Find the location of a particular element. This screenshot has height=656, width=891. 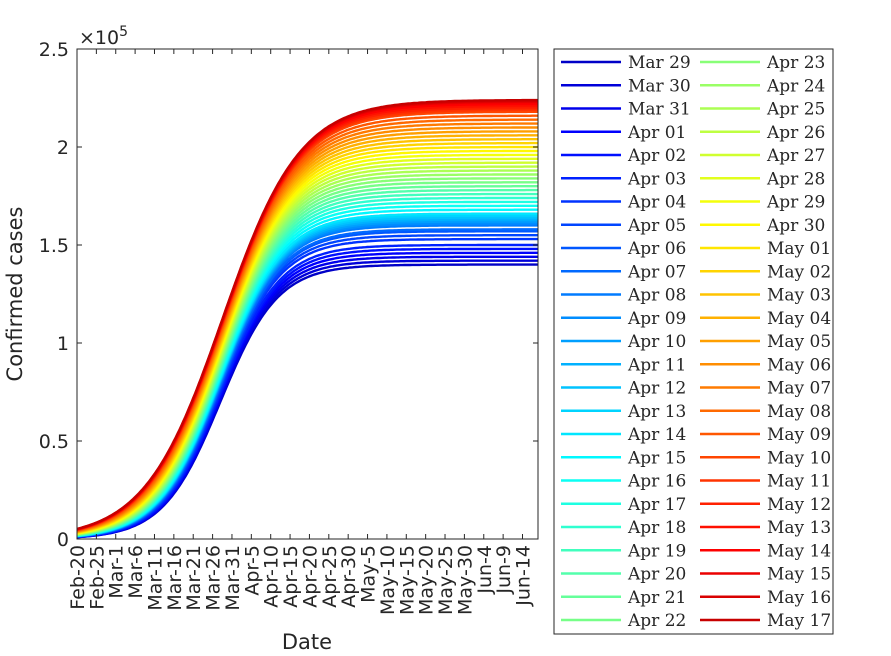

legend-entry-label: May 11 is located at coordinates (799, 482).